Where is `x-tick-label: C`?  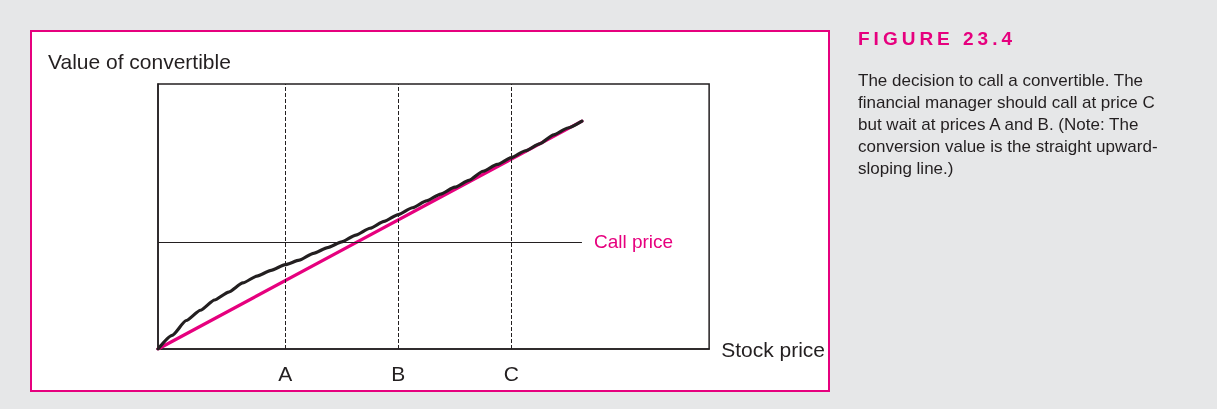 x-tick-label: C is located at coordinates (511, 373).